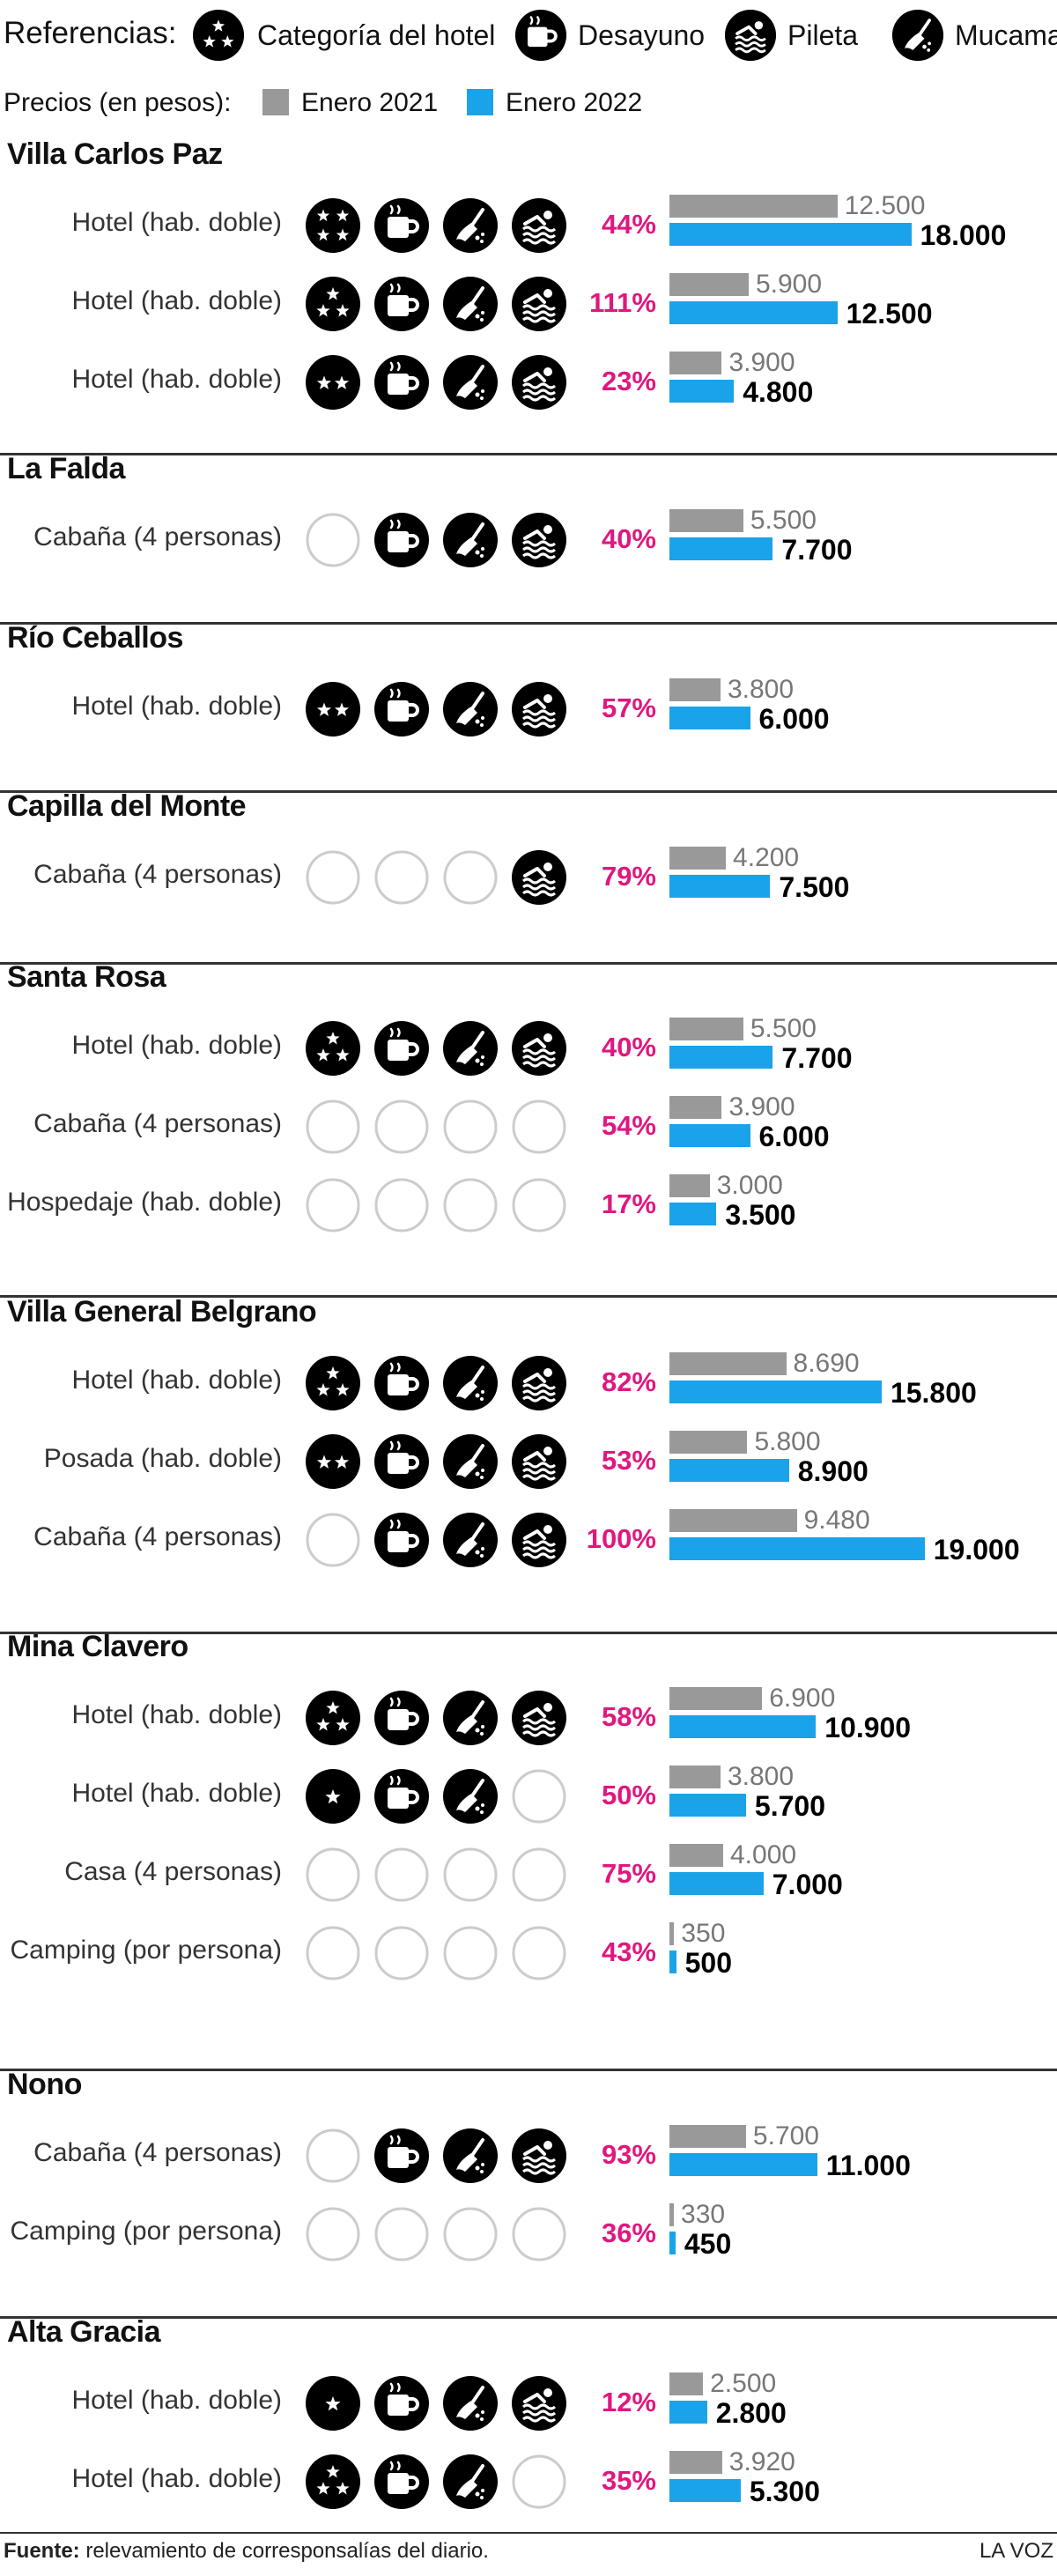  I want to click on row-label: Posada (hab. doble), so click(162, 1458).